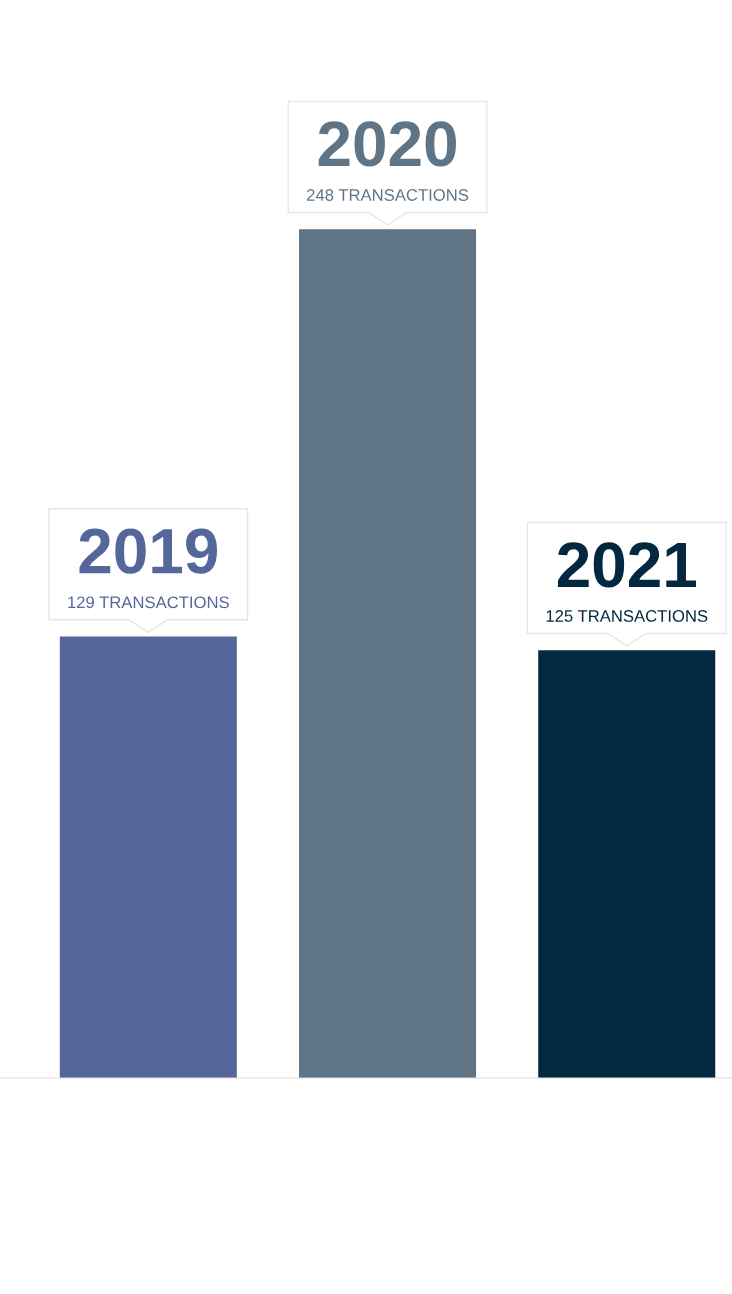 The image size is (732, 1294). Describe the element at coordinates (627, 565) in the screenshot. I see `x-tick-label: 2021` at that location.